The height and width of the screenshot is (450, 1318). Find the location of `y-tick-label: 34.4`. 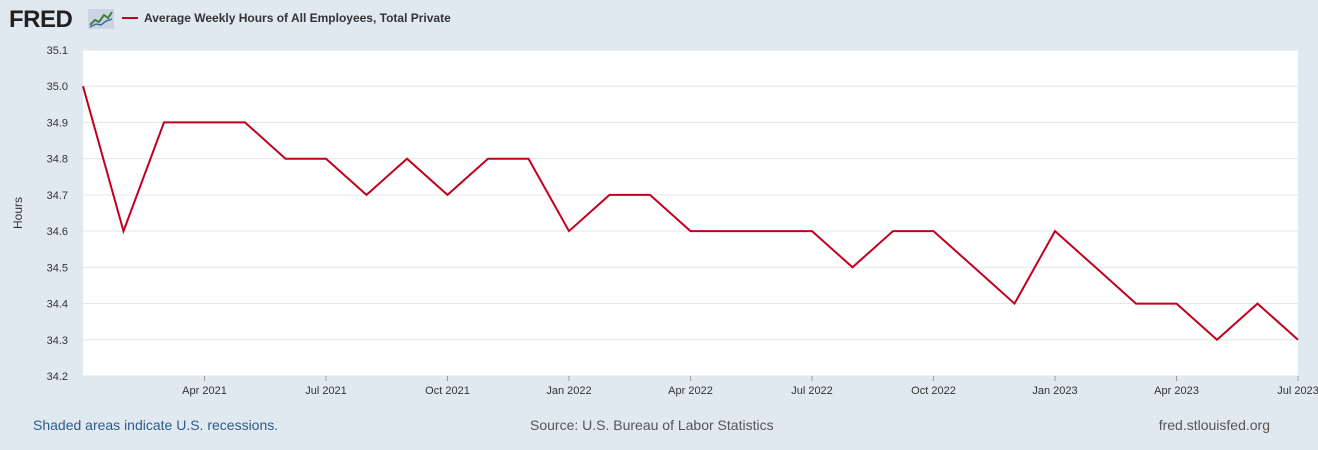

y-tick-label: 34.4 is located at coordinates (57, 305).